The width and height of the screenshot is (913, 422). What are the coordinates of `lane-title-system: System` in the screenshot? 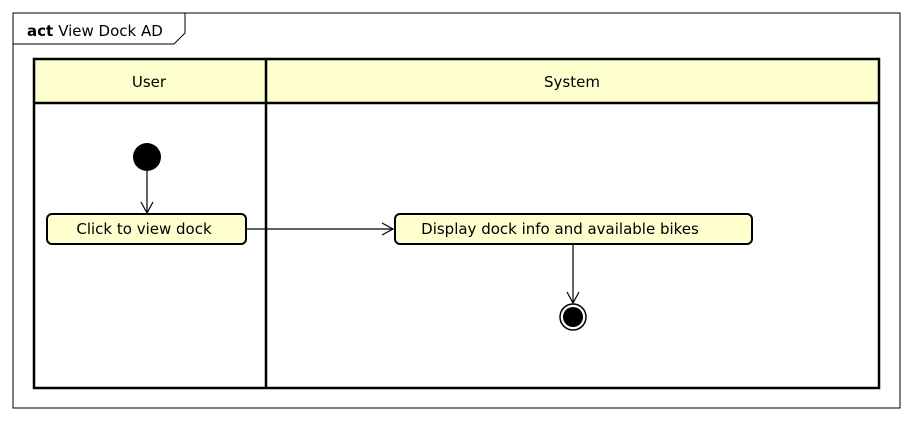 It's located at (572, 82).